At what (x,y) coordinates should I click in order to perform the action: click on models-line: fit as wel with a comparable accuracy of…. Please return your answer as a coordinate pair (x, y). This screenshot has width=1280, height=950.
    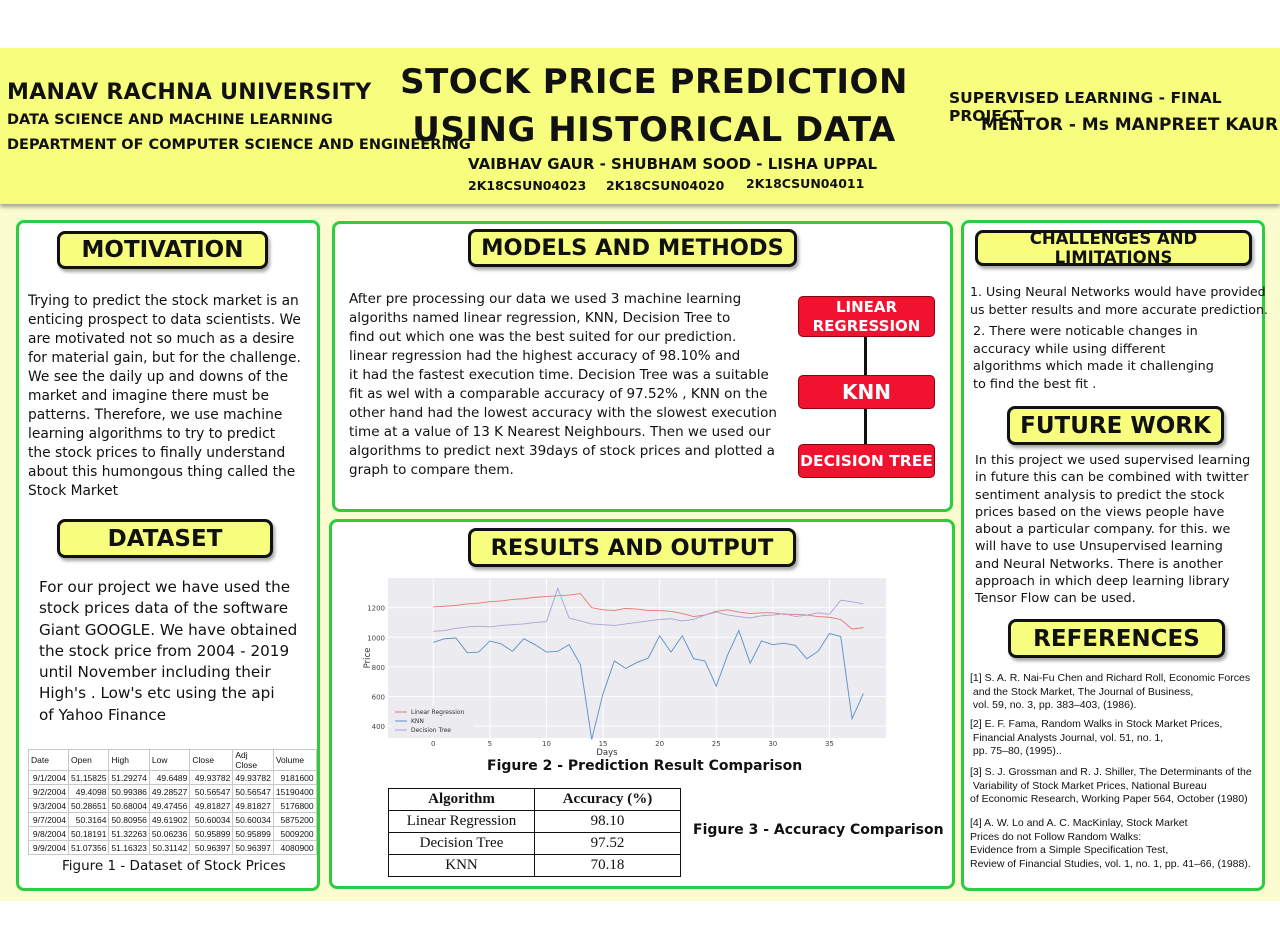
    Looking at the image, I should click on (558, 394).